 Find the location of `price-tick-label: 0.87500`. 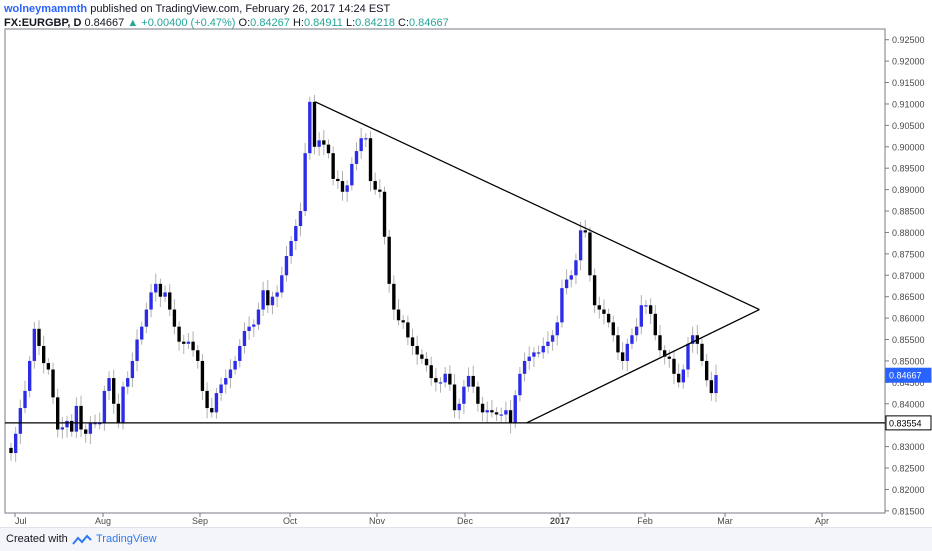

price-tick-label: 0.87500 is located at coordinates (908, 254).